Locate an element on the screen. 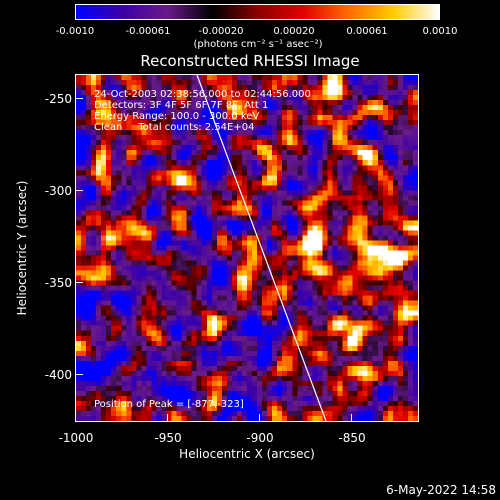  info-detectors: Detectors: 3F 4F 5F 6F 7F 8F, Att 1 is located at coordinates (181, 105).